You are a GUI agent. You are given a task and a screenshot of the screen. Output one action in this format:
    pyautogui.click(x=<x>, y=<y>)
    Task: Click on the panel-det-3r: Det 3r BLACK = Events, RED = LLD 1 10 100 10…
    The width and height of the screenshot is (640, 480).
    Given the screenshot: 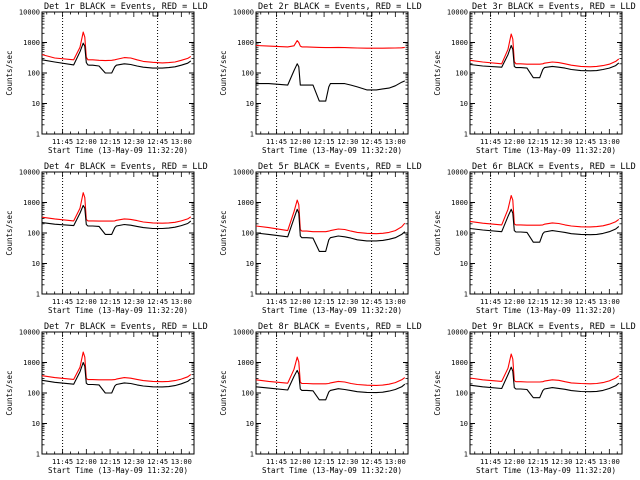 What is the action you would take?
    pyautogui.click(x=534, y=78)
    